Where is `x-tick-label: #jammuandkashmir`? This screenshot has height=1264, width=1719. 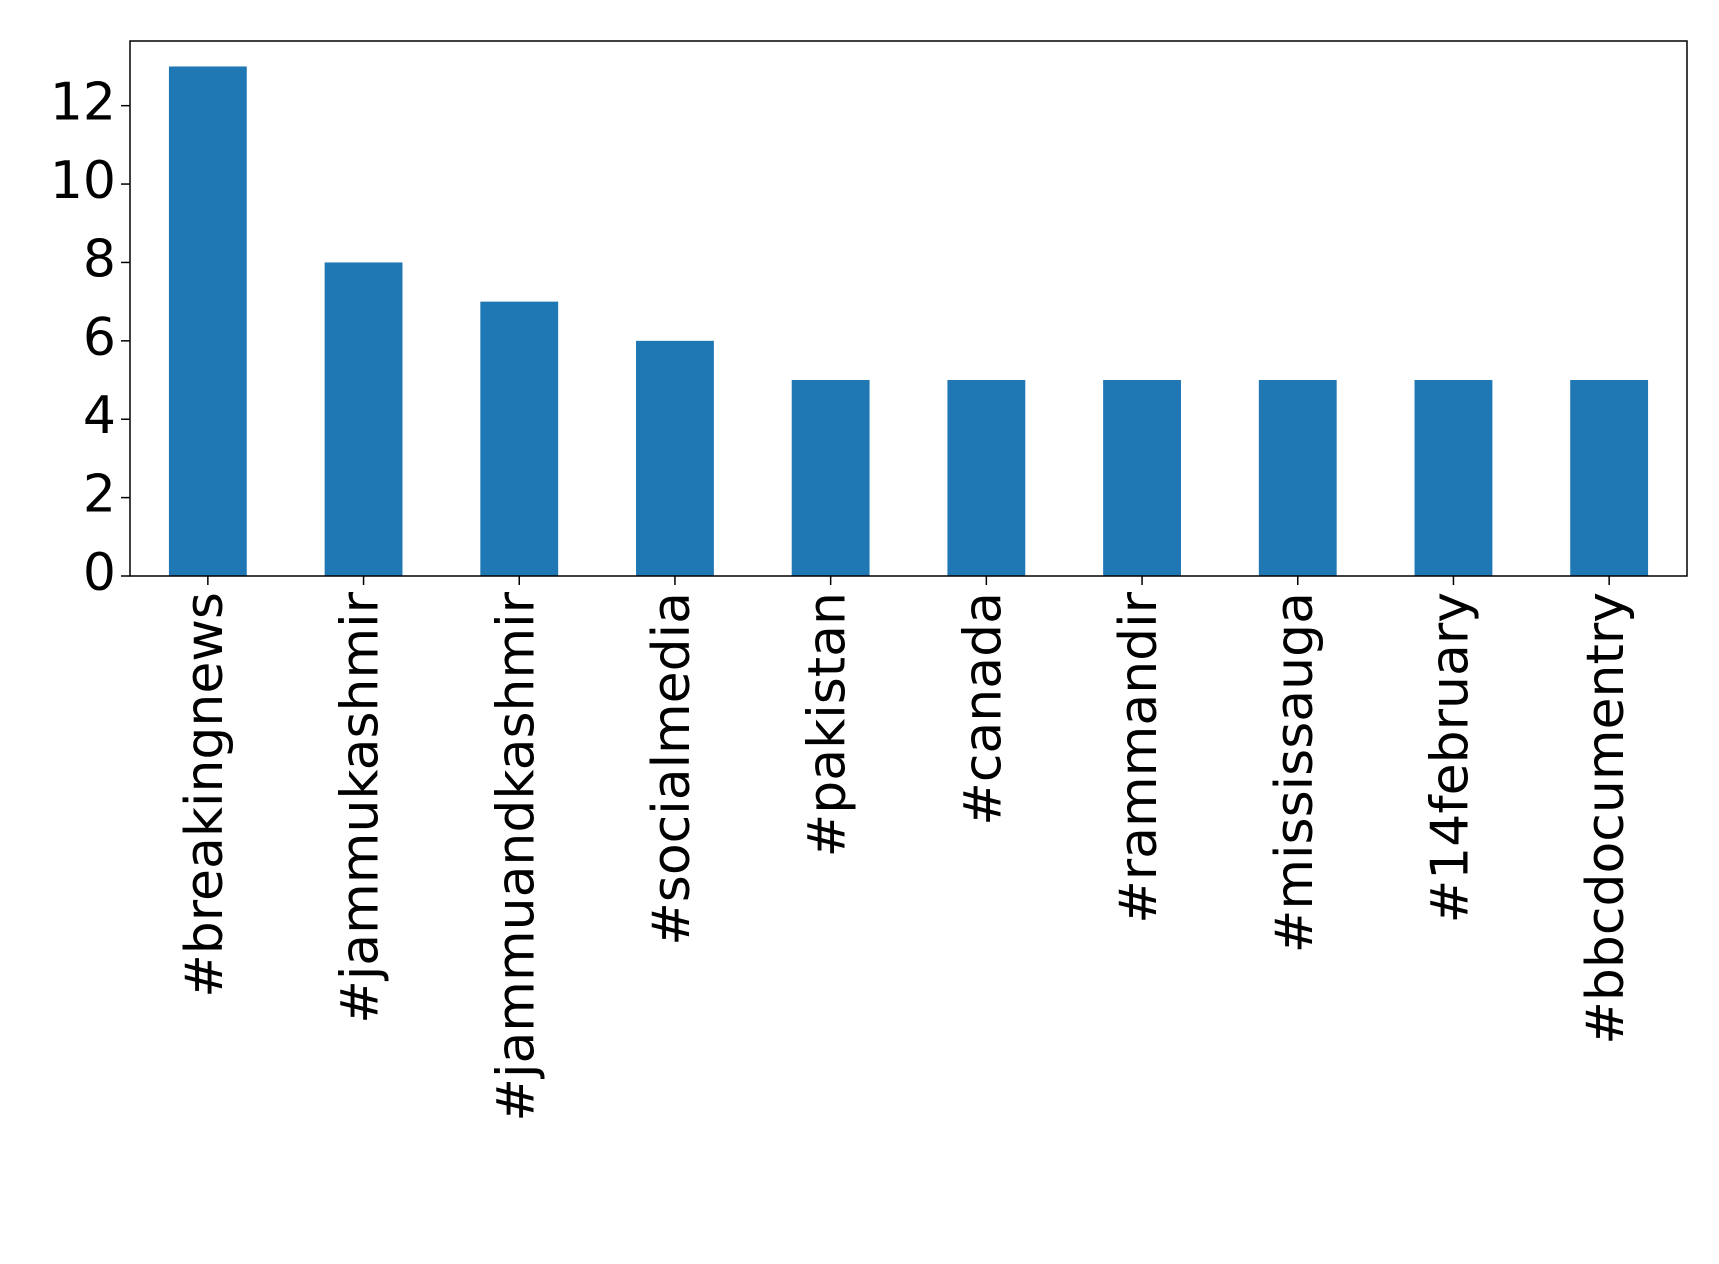
x-tick-label: #jammuandkashmir is located at coordinates (516, 856).